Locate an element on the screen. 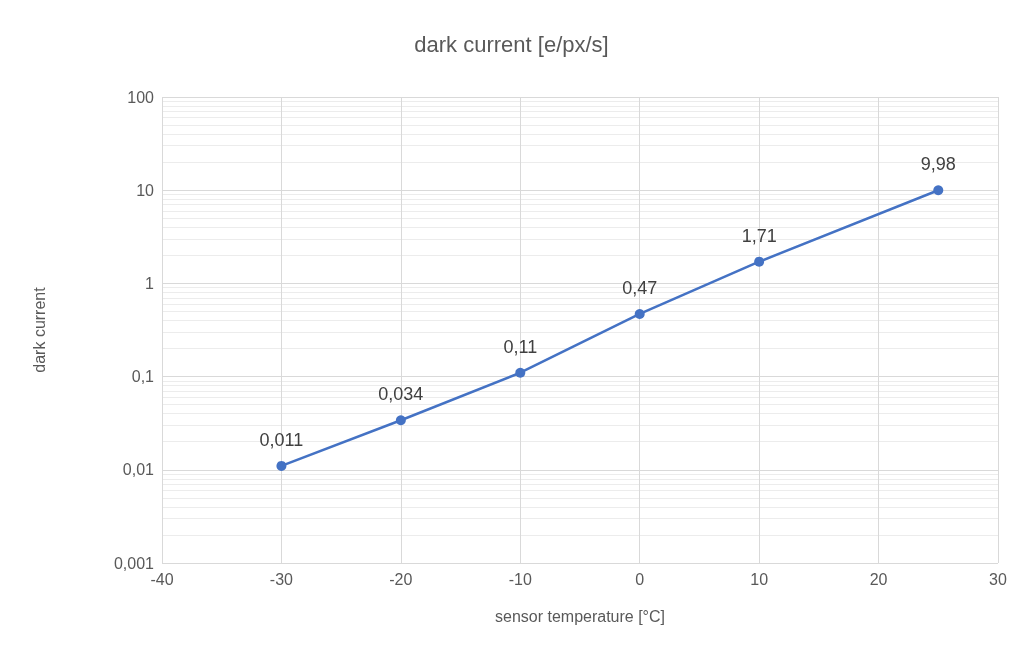 Image resolution: width=1023 pixels, height=665 pixels. chart-title: dark current [e/px/s] is located at coordinates (511, 44).